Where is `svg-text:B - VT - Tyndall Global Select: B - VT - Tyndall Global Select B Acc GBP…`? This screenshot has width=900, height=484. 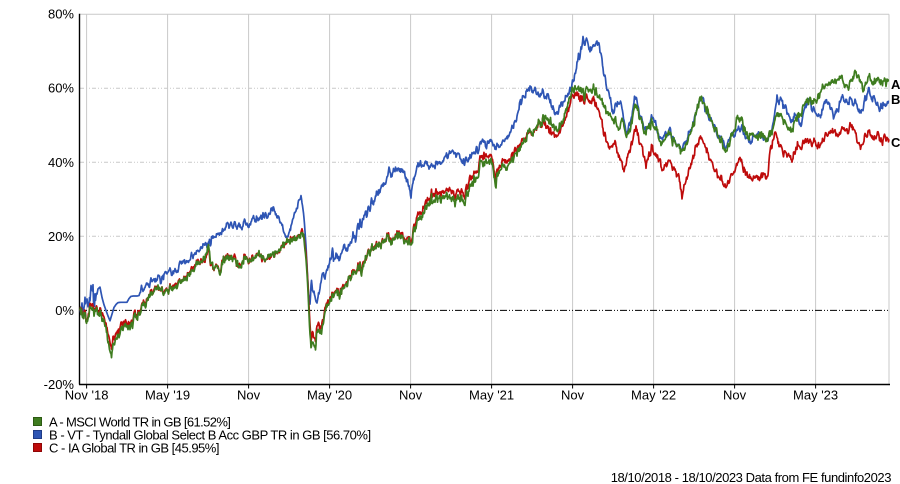 svg-text:B - VT - Tyndall Global Select: B - VT - Tyndall Global Select B Acc GBP… is located at coordinates (210, 435).